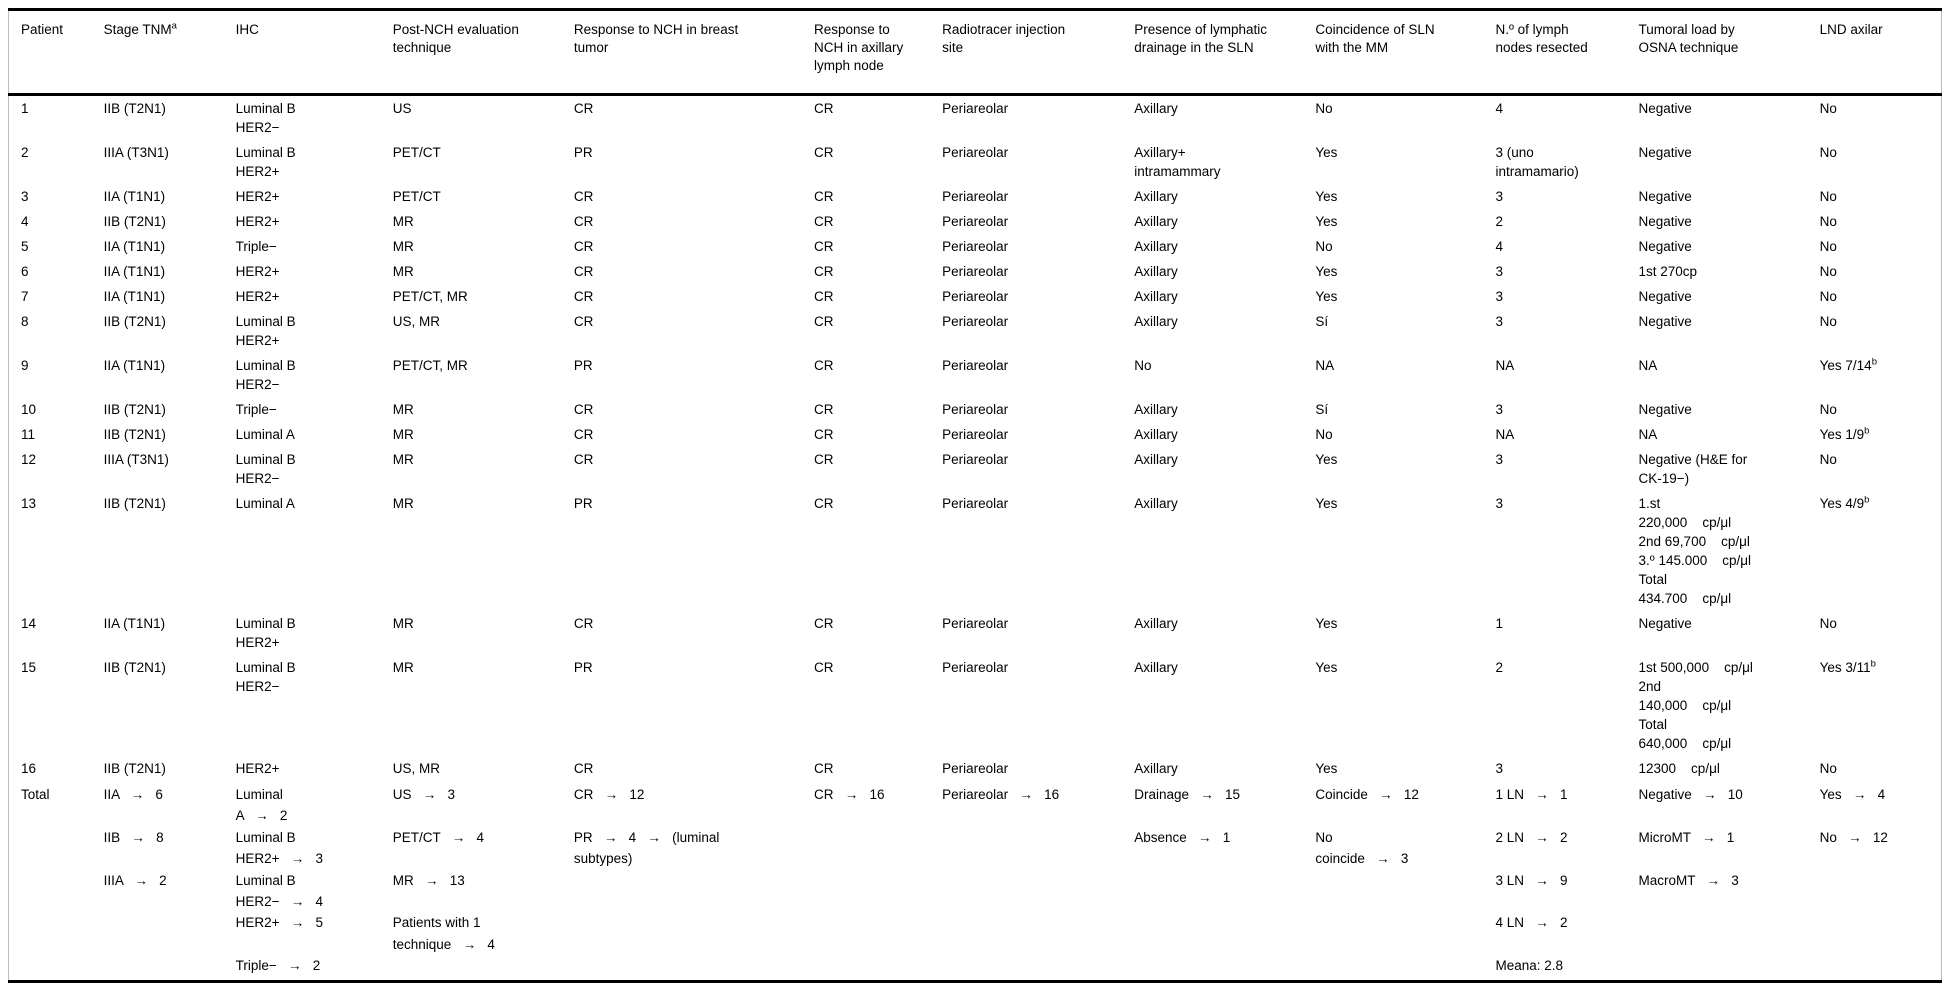 This screenshot has width=1951, height=988. I want to click on column-header-n_lymph: N.º of lymph nodes resected, so click(1555, 52).